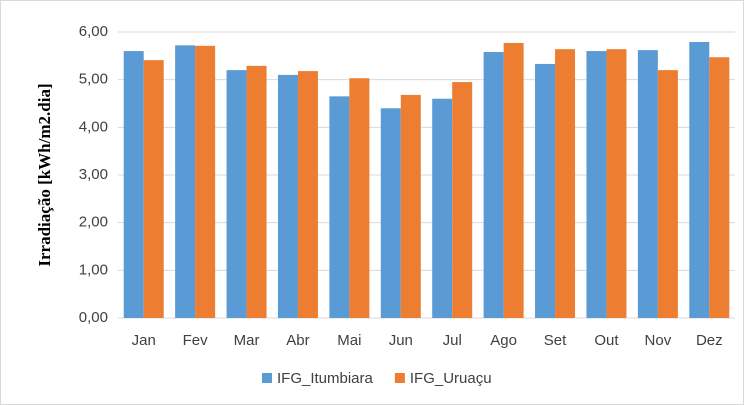 The width and height of the screenshot is (744, 405). I want to click on legend-label: IFG_Itumbiara, so click(325, 378).